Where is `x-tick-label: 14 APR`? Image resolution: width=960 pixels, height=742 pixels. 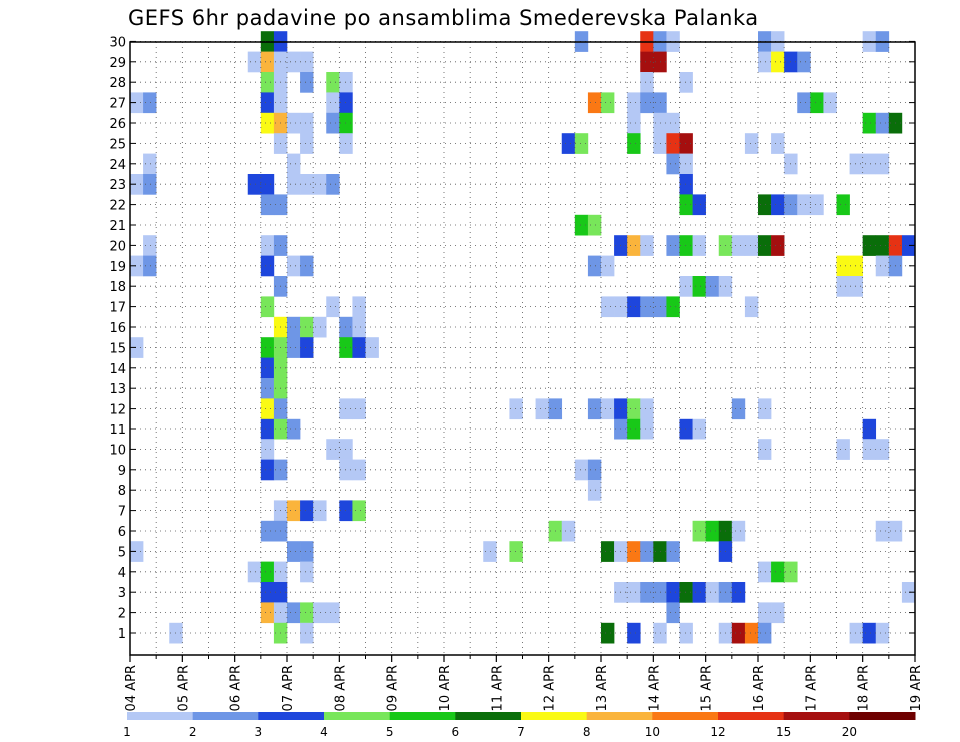
x-tick-label: 14 APR is located at coordinates (654, 688).